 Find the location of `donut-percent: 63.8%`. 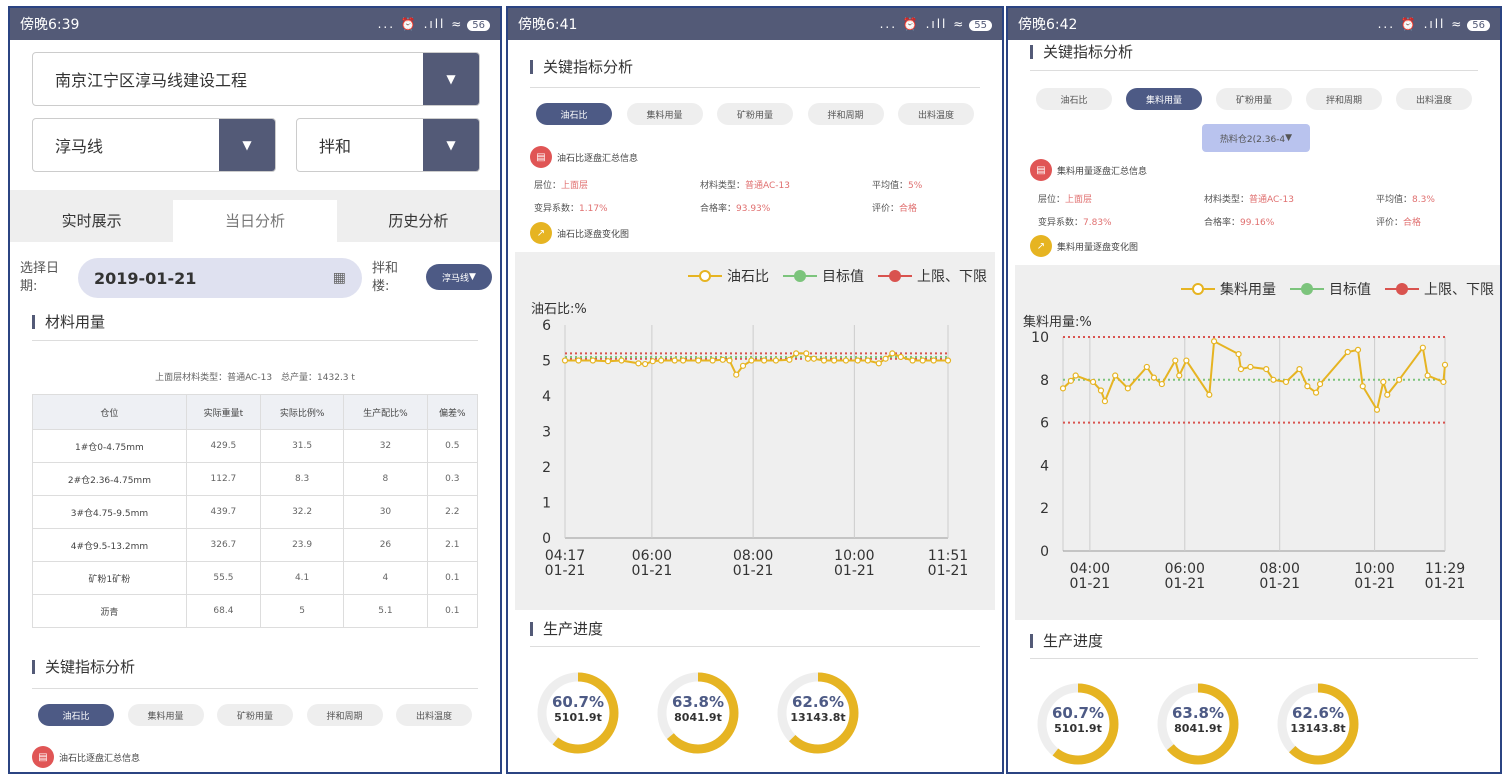

donut-percent: 63.8% is located at coordinates (1198, 713).